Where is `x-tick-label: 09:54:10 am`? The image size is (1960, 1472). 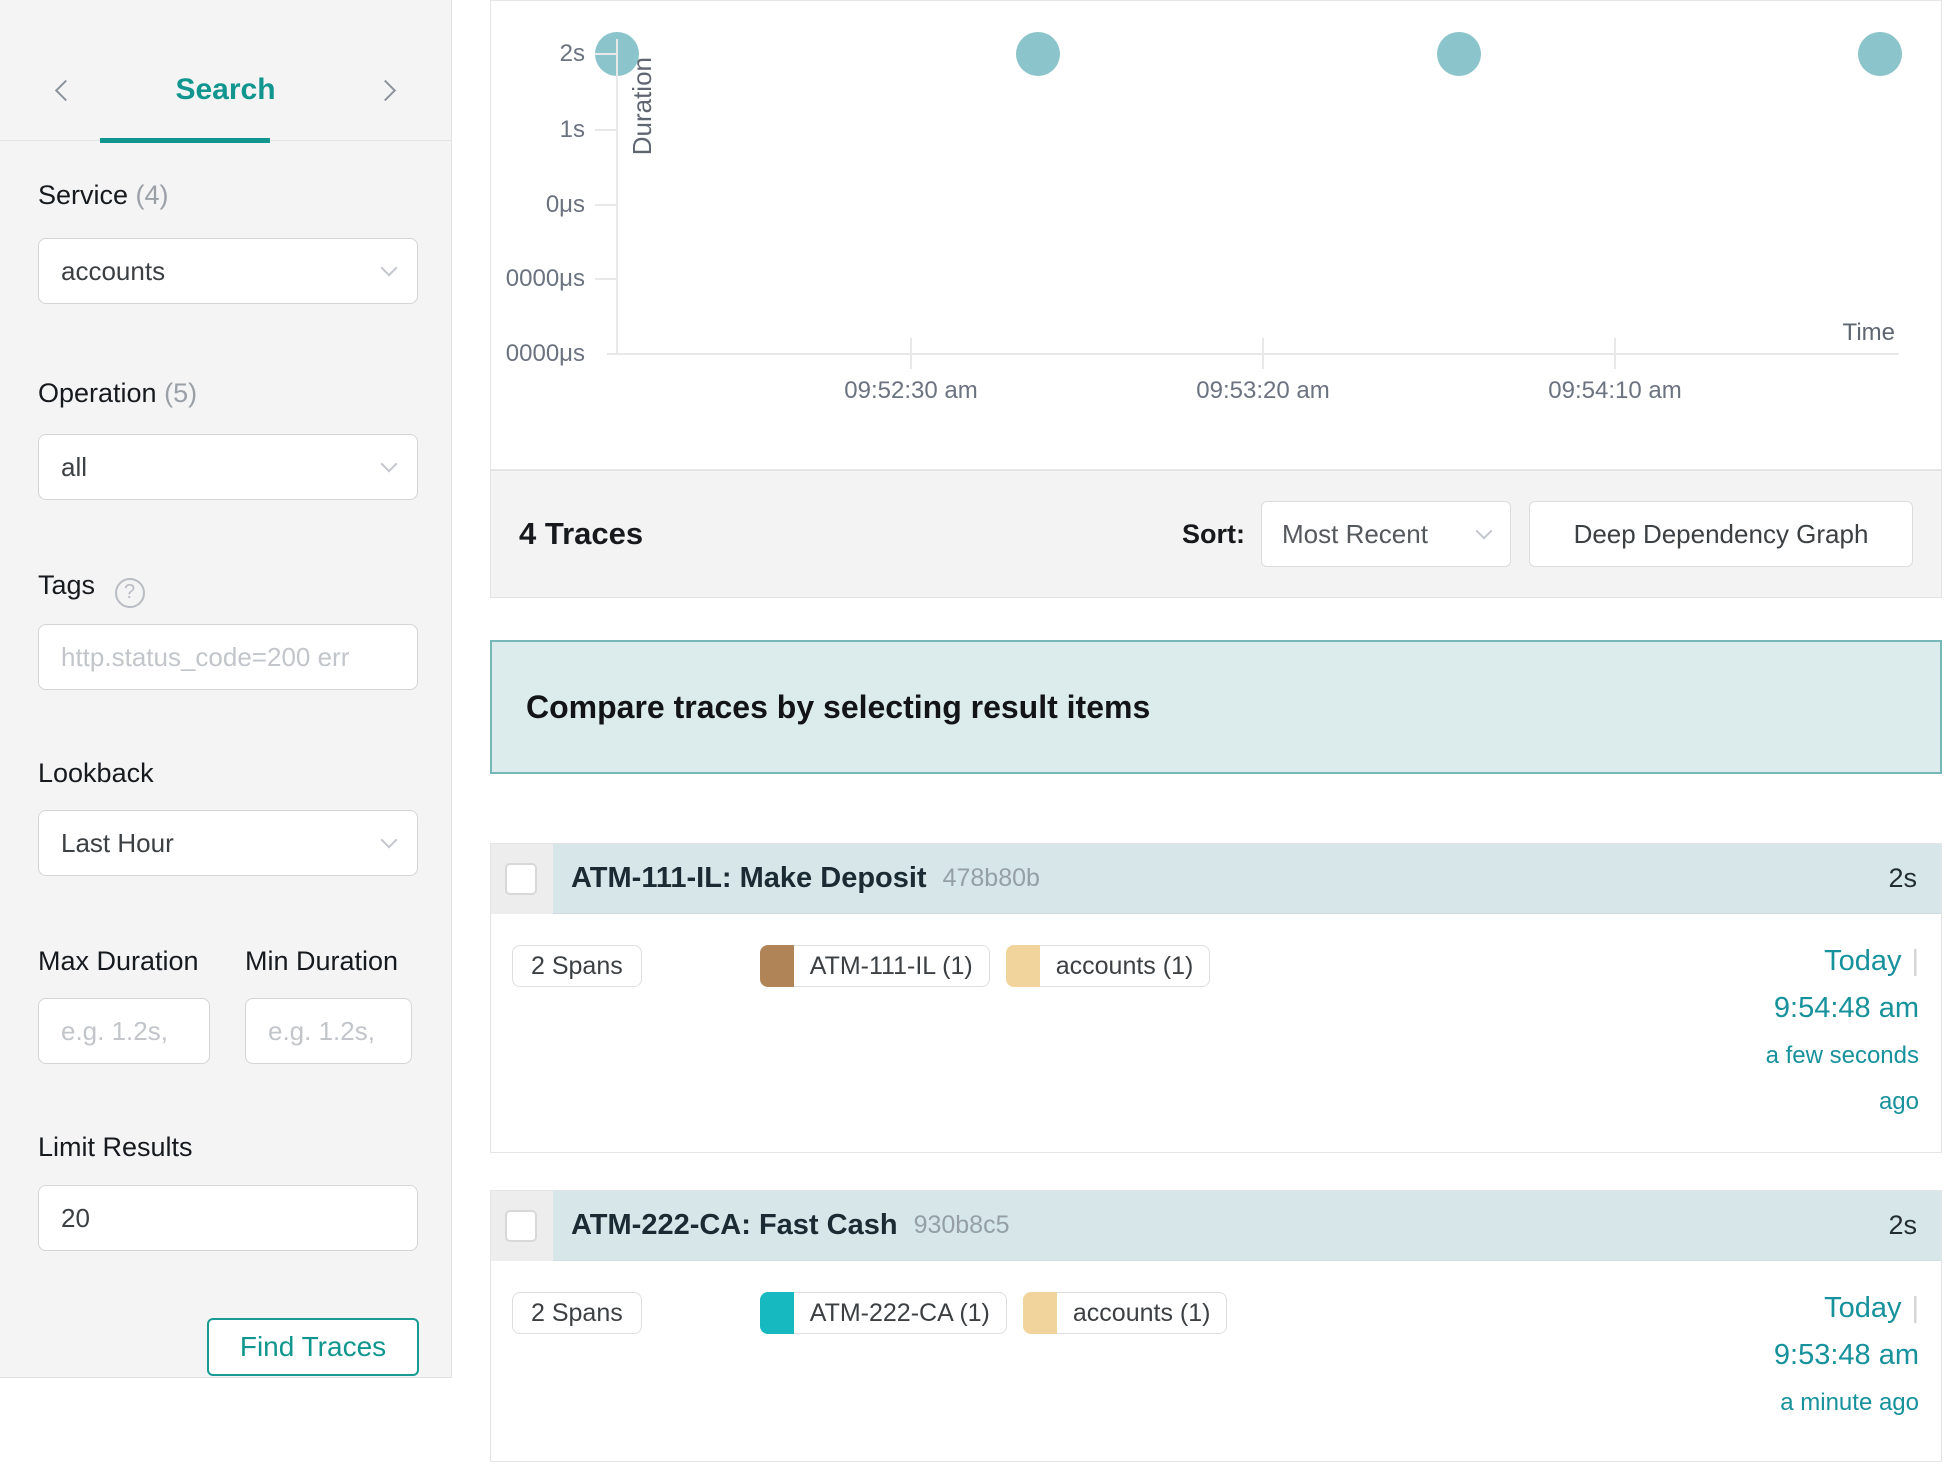
x-tick-label: 09:54:10 am is located at coordinates (1615, 390).